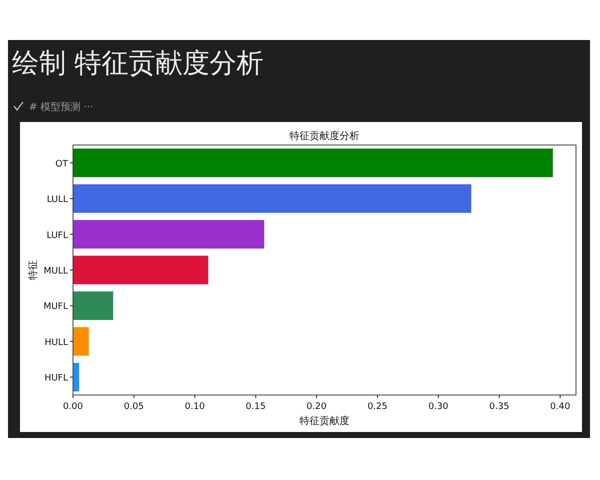 The image size is (600, 480). What do you see at coordinates (499, 407) in the screenshot?
I see `x-tick-label: 0.35` at bounding box center [499, 407].